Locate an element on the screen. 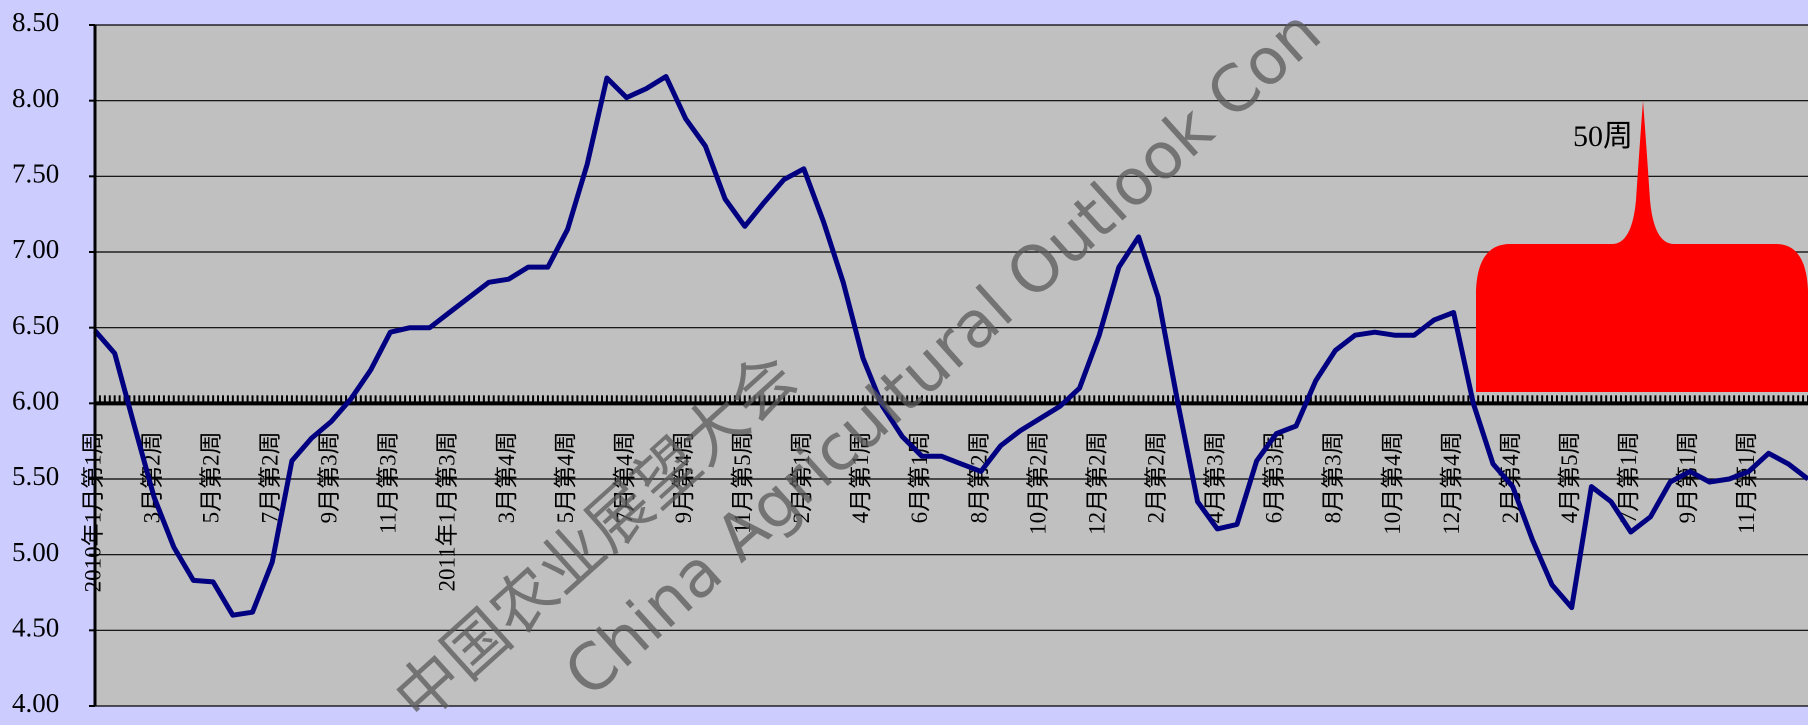 The width and height of the screenshot is (1808, 725). x-tick-label: 10月第2周 is located at coordinates (1037, 483).